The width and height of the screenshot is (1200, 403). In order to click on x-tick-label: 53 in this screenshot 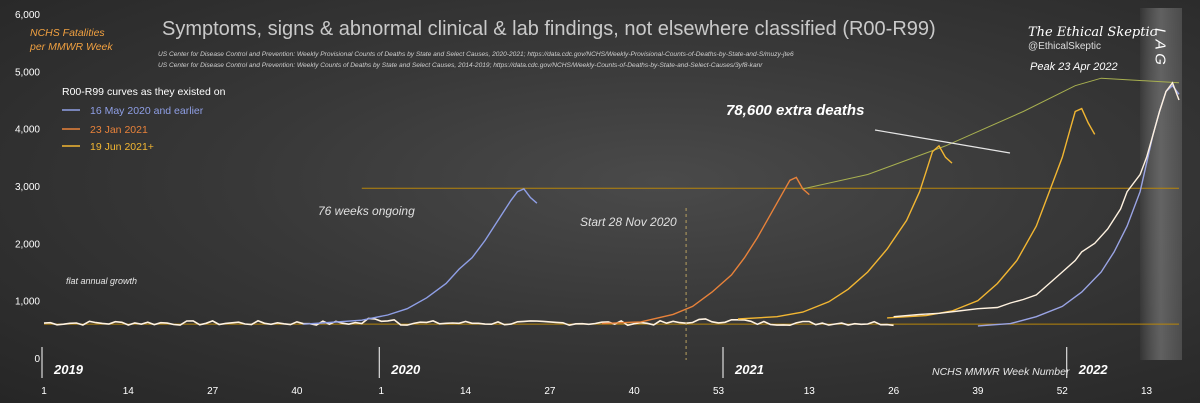, I will do `click(719, 391)`.